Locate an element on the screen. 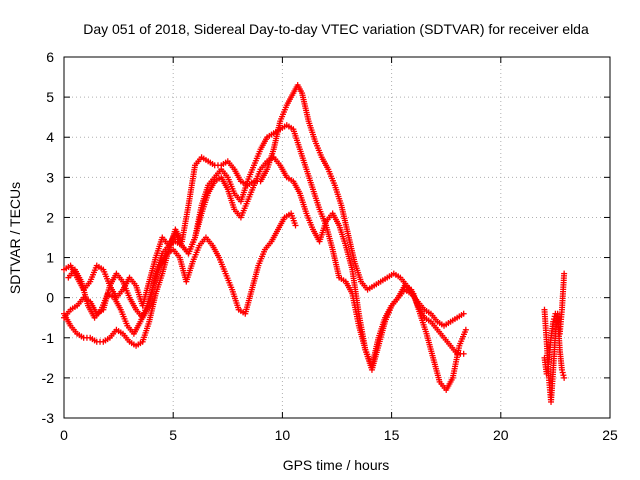 Image resolution: width=640 pixels, height=480 pixels. y-tick-label: 1 is located at coordinates (50, 258).